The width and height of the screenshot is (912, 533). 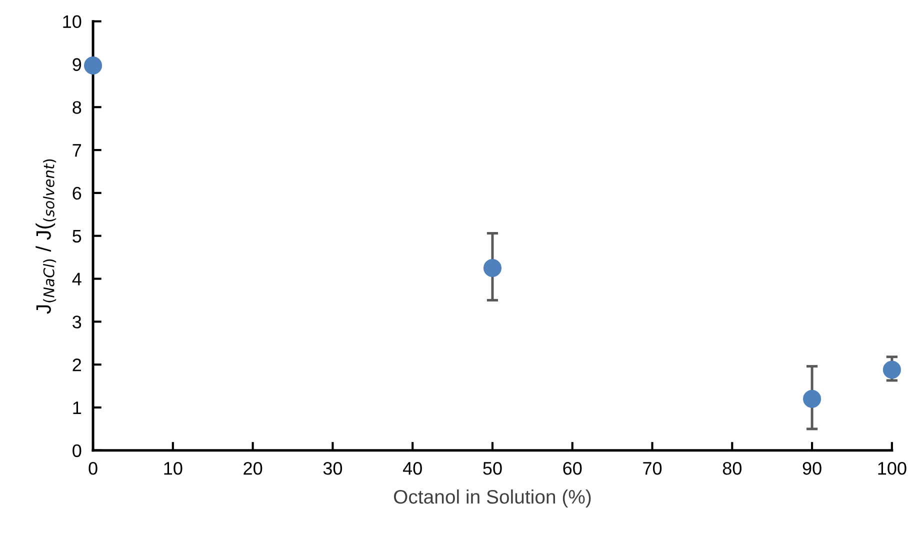 I want to click on y-tick-label: 6, so click(x=77, y=193).